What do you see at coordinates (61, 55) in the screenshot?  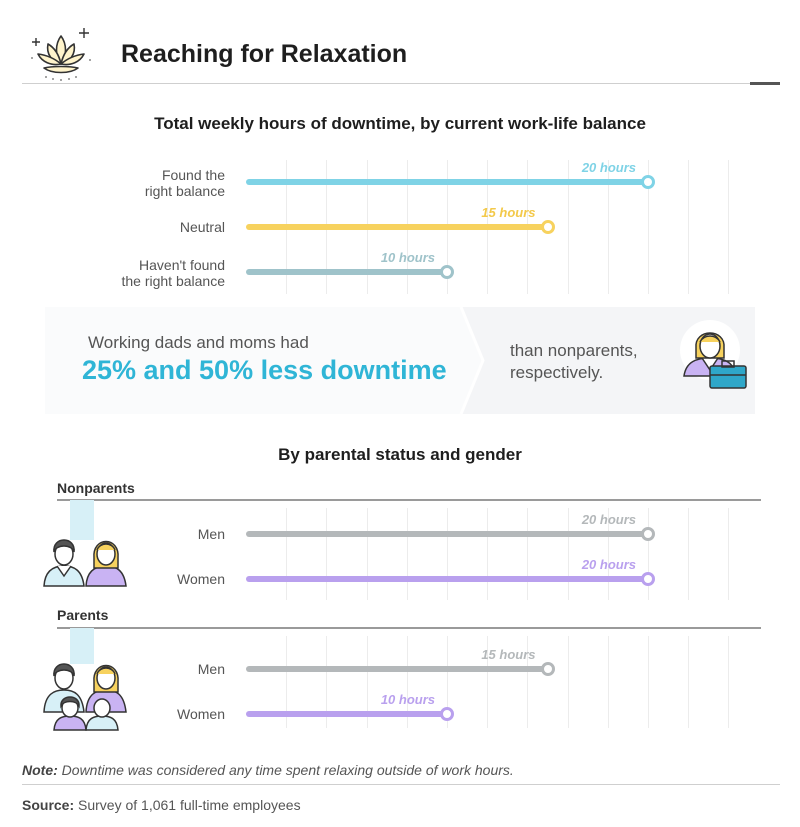 I see `lotus-icon` at bounding box center [61, 55].